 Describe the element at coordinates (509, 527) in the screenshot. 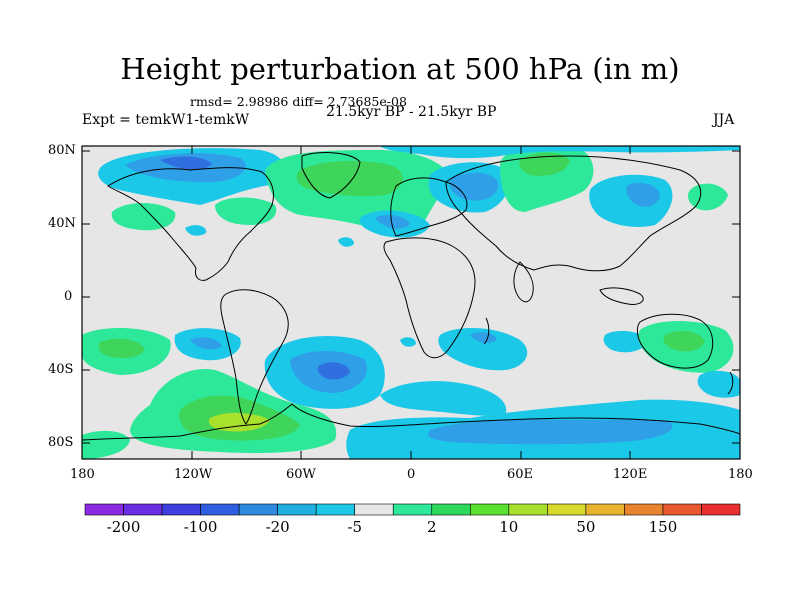

I see `colorbar-label: 10` at that location.